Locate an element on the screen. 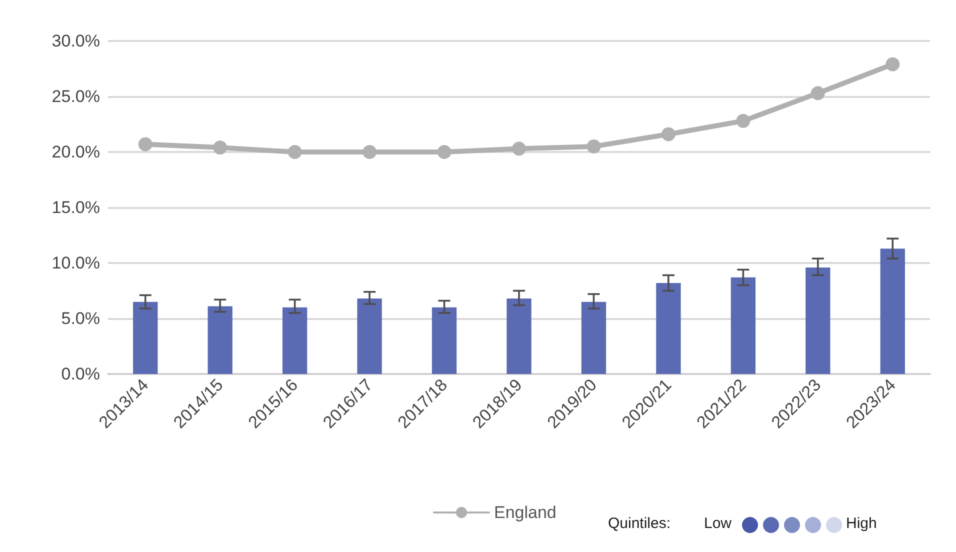 This screenshot has width=956, height=552. y-tick-label: 15.0% is located at coordinates (76, 207).